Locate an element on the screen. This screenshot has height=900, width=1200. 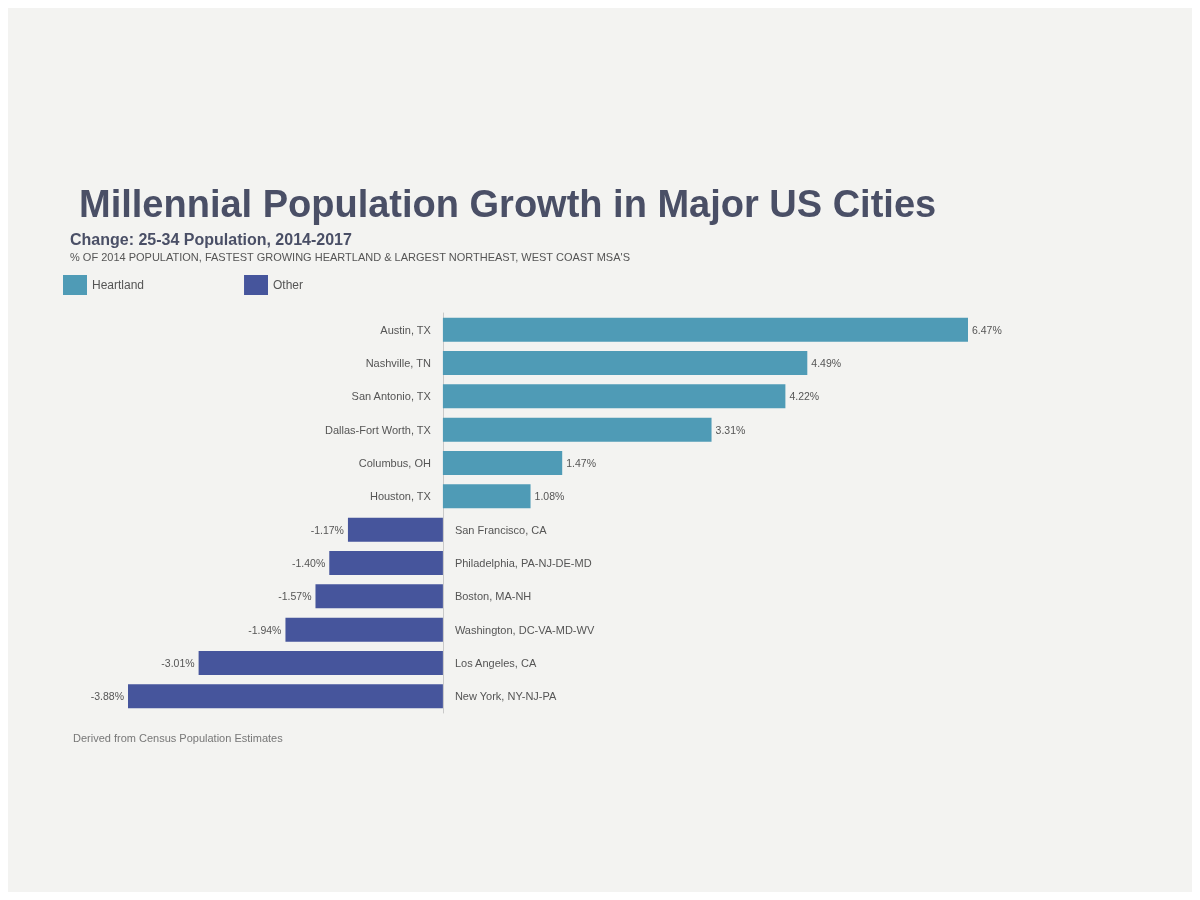
data-label: 3.31% is located at coordinates (730, 429).